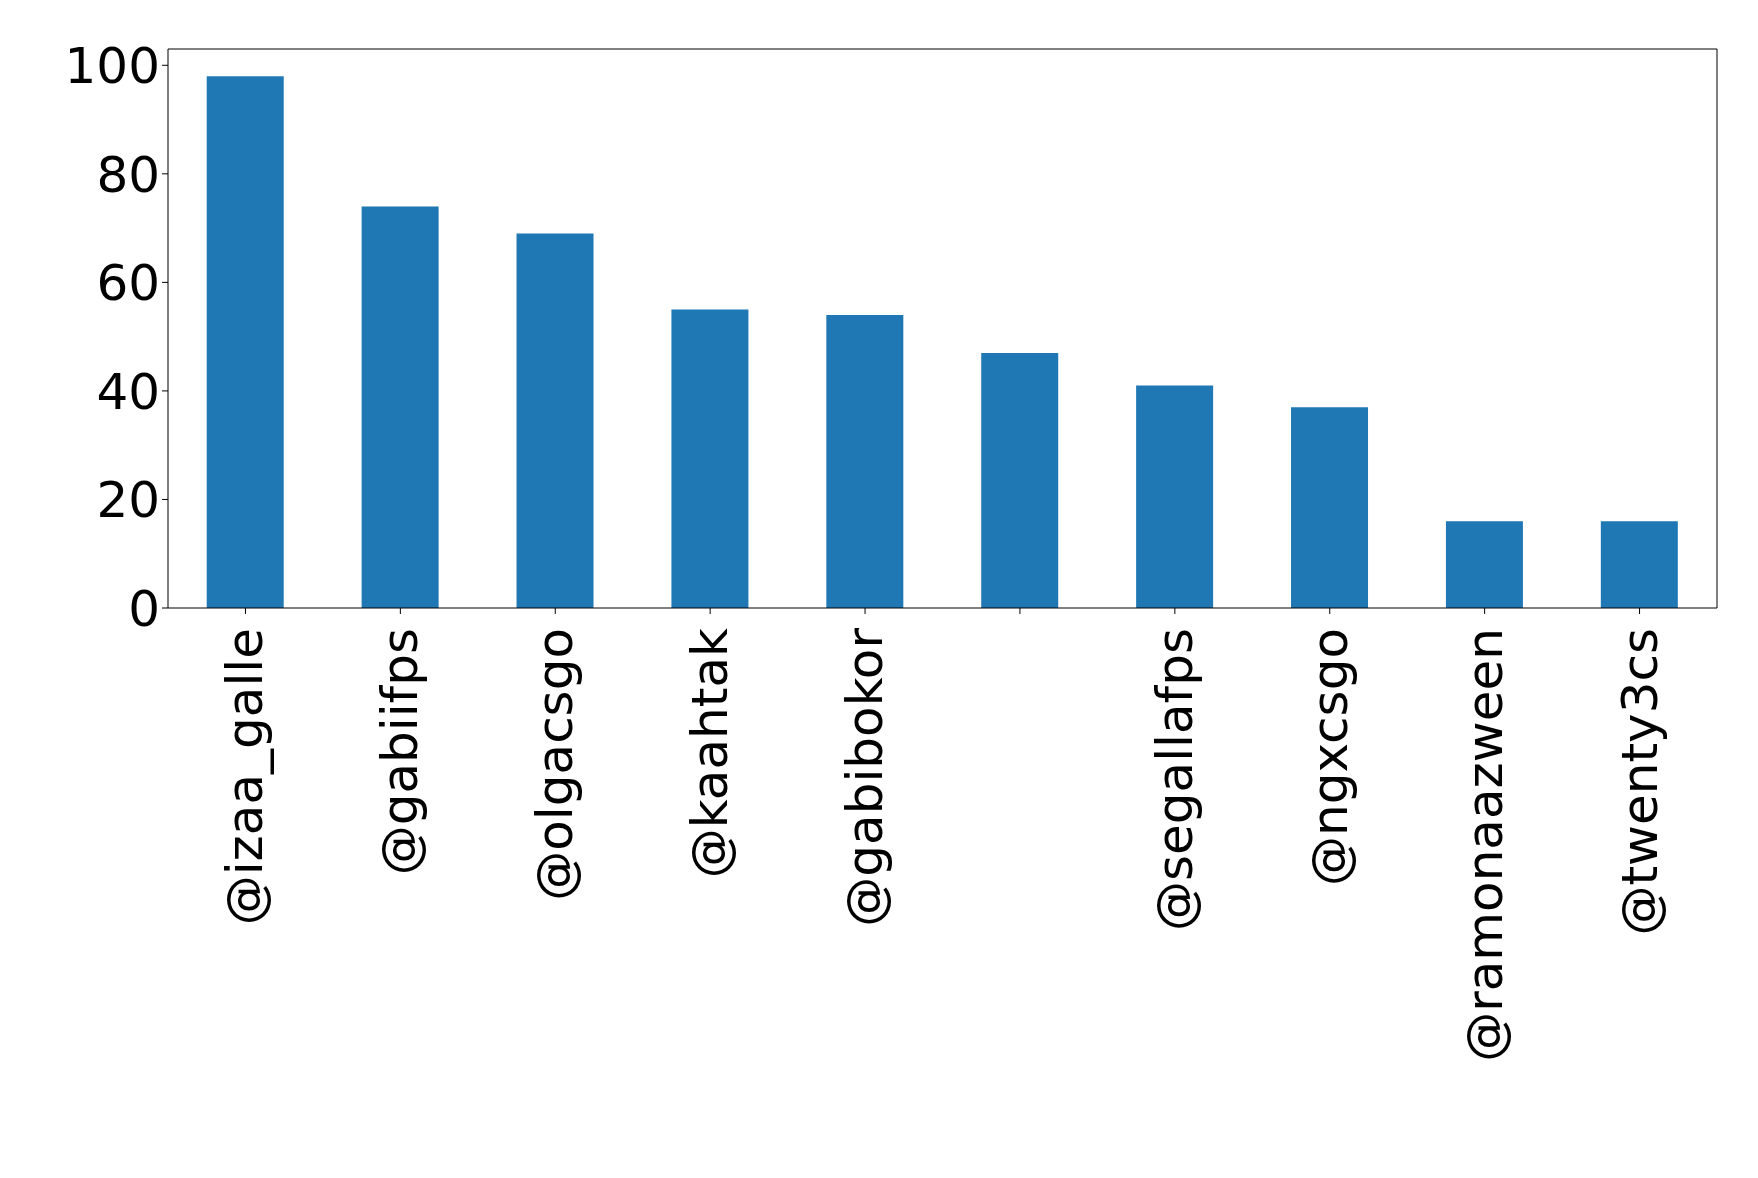 This screenshot has height=1178, width=1758. I want to click on y-tick-label: 60, so click(128, 283).